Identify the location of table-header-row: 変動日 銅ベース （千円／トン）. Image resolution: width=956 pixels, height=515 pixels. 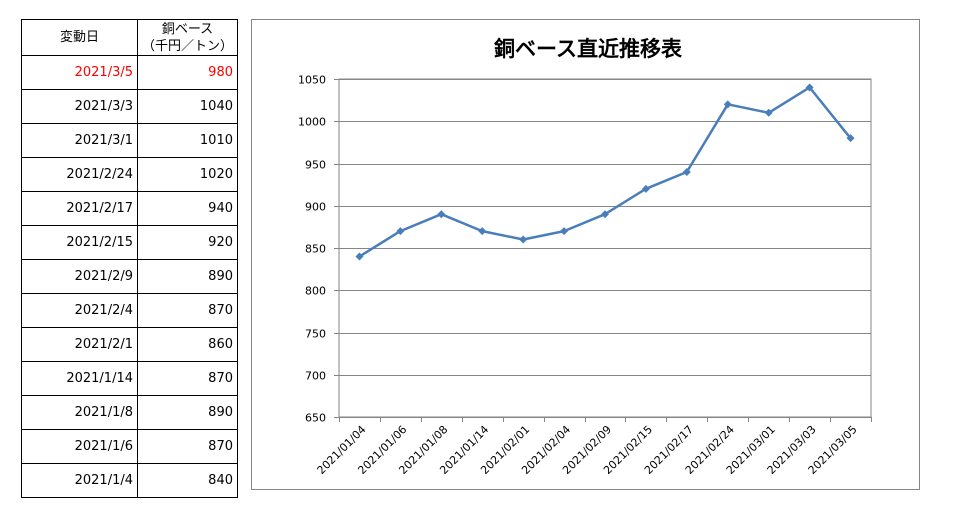
(129, 37).